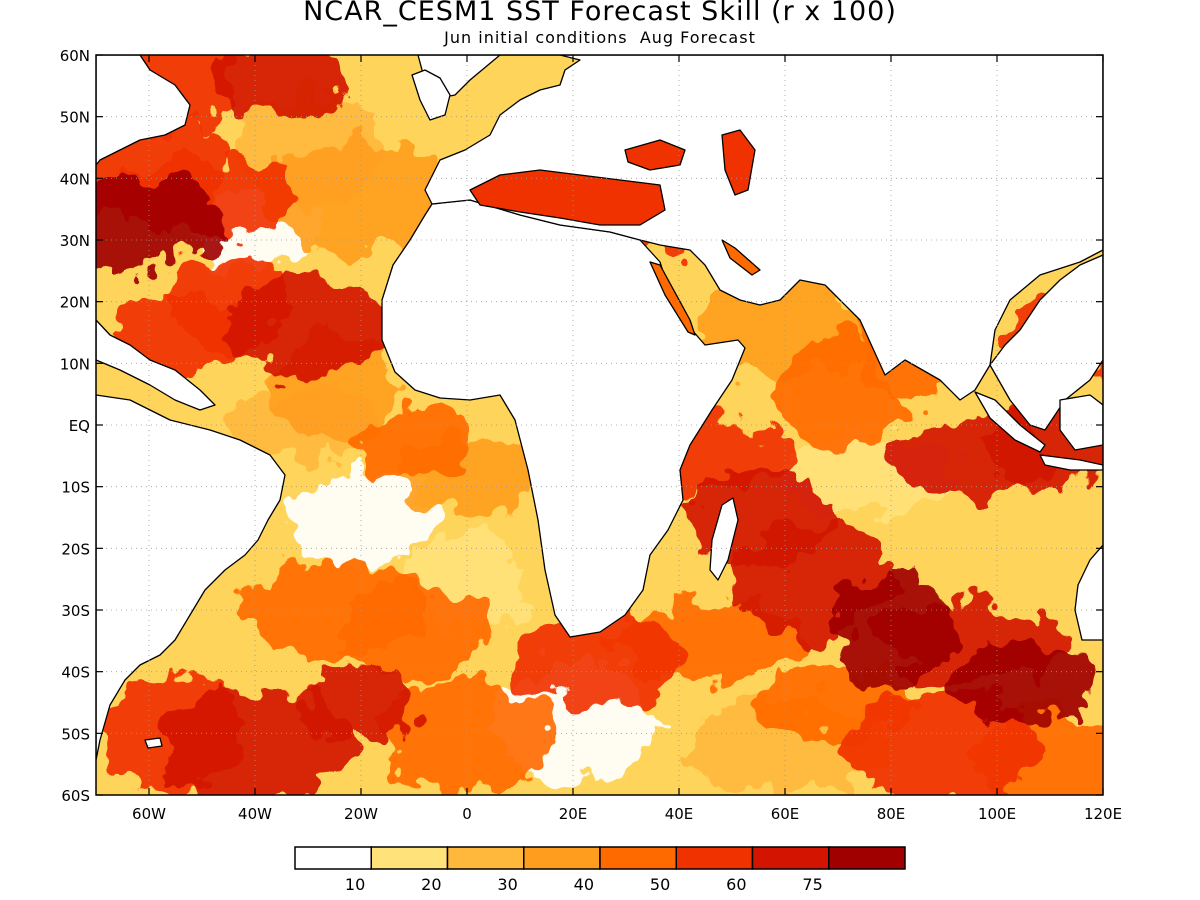 Image resolution: width=1200 pixels, height=900 pixels. What do you see at coordinates (431, 884) in the screenshot?
I see `color-bar-label: 20` at bounding box center [431, 884].